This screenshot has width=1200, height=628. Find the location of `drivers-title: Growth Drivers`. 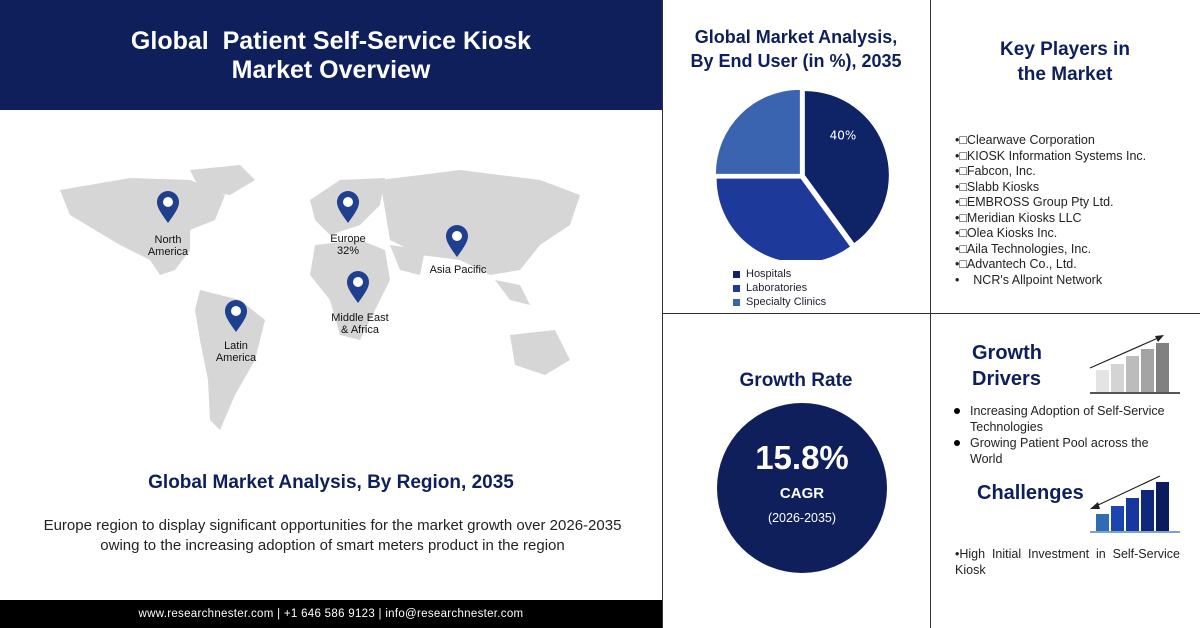

drivers-title: Growth Drivers is located at coordinates (1007, 366).